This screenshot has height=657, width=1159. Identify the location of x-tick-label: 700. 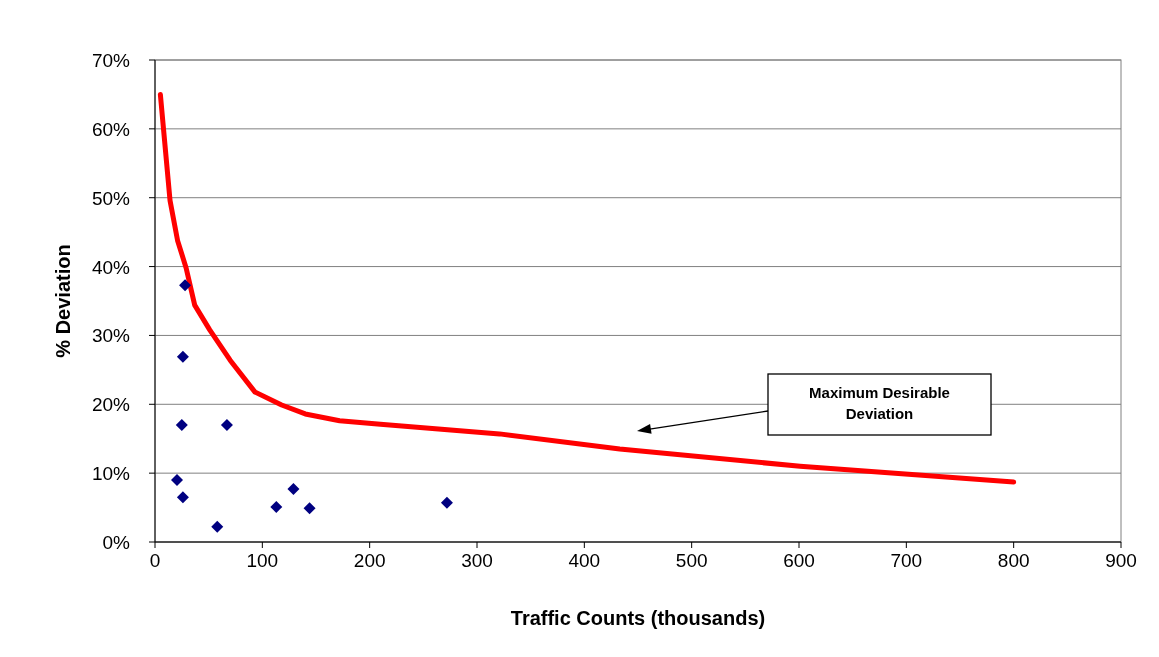
(906, 560).